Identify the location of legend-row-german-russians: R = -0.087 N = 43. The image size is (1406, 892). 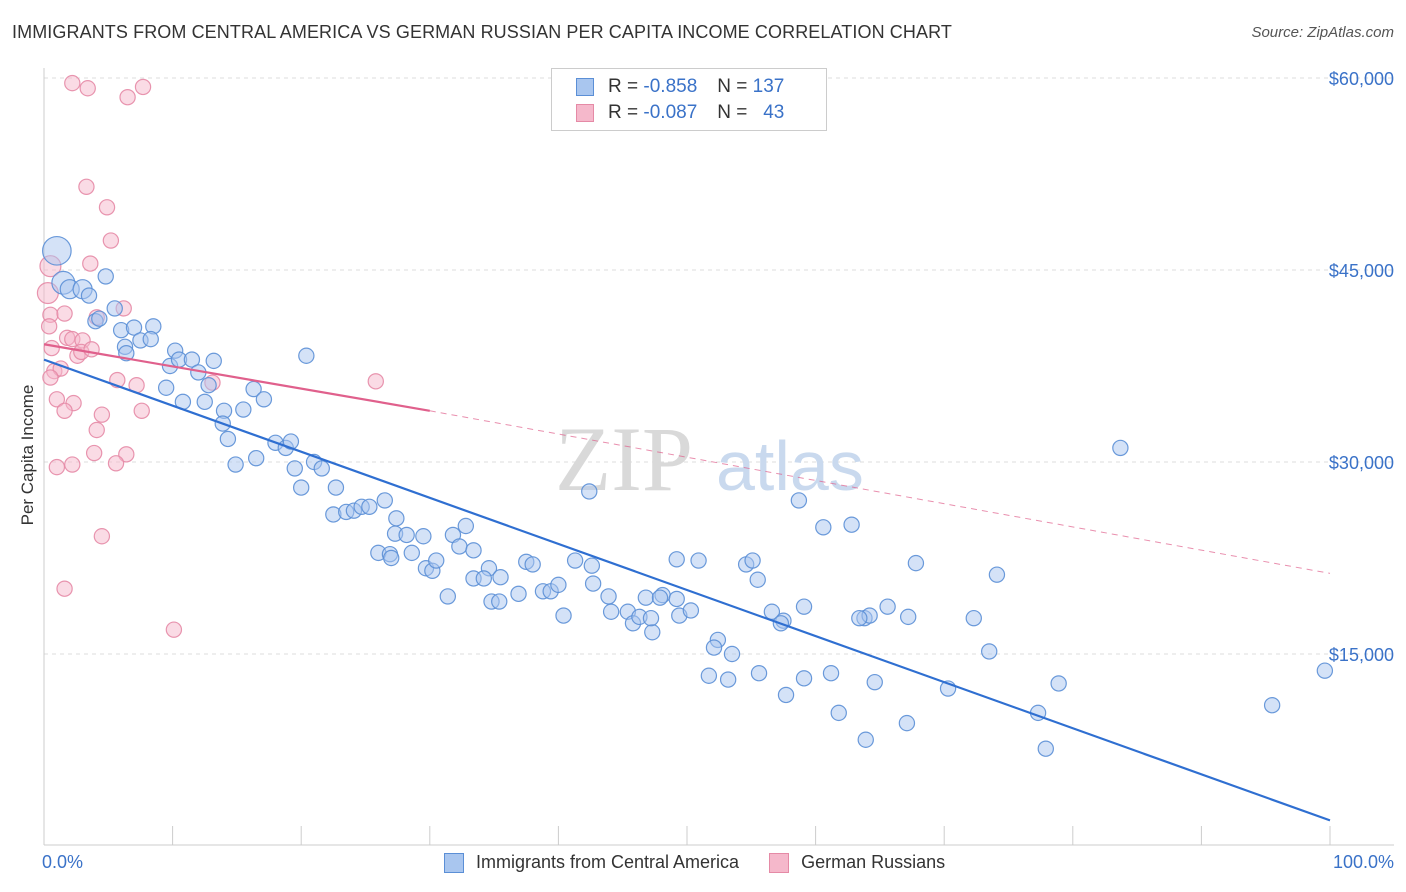
(680, 113).